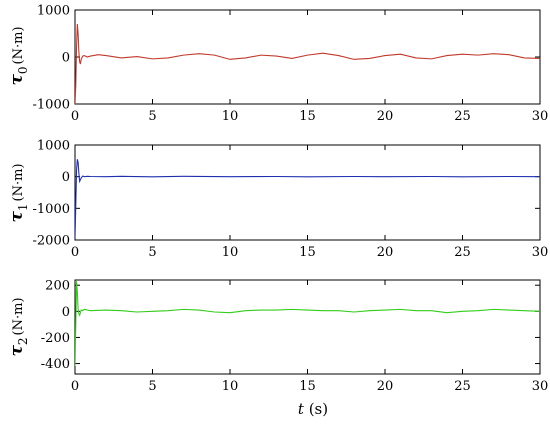 The width and height of the screenshot is (550, 428). I want to click on y-tick-label: 200, so click(57, 286).